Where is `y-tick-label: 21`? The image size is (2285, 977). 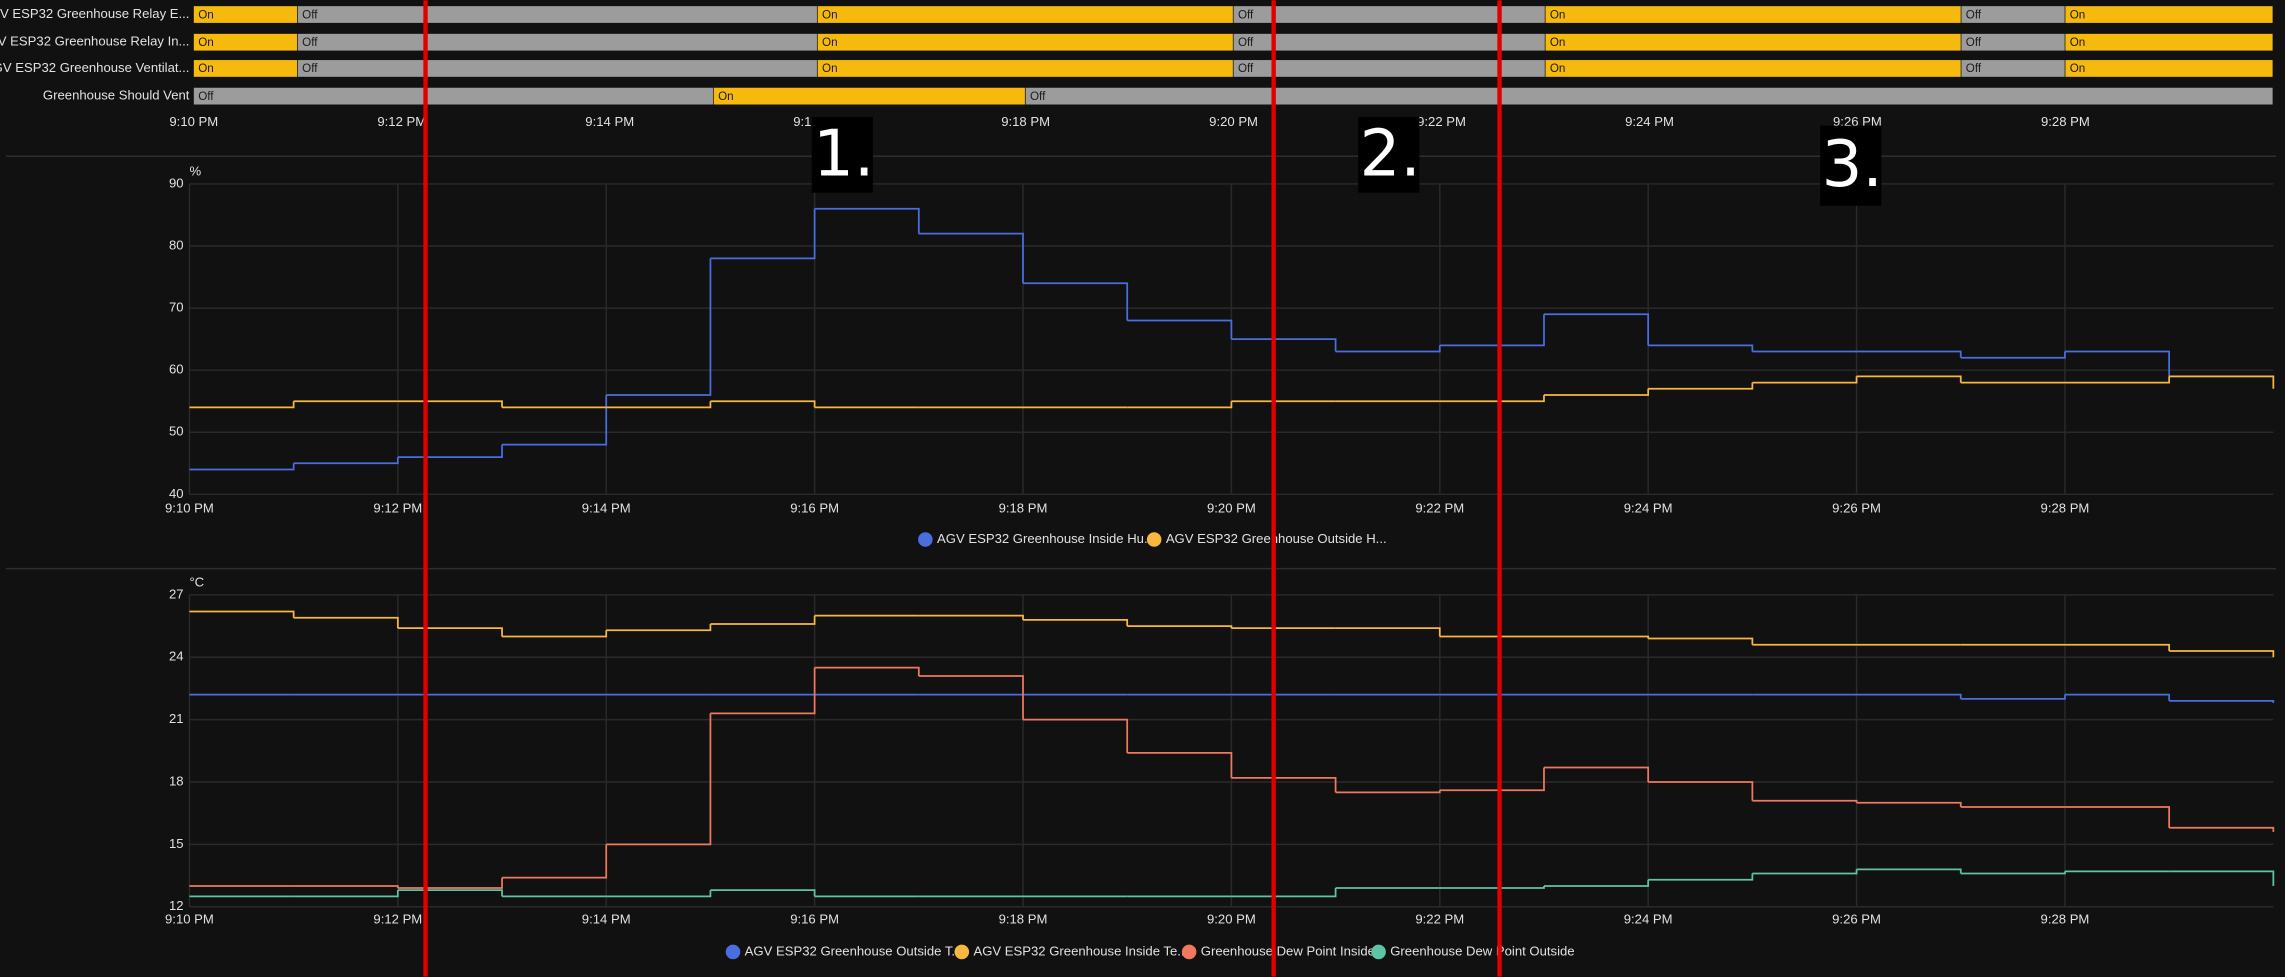 y-tick-label: 21 is located at coordinates (176, 718).